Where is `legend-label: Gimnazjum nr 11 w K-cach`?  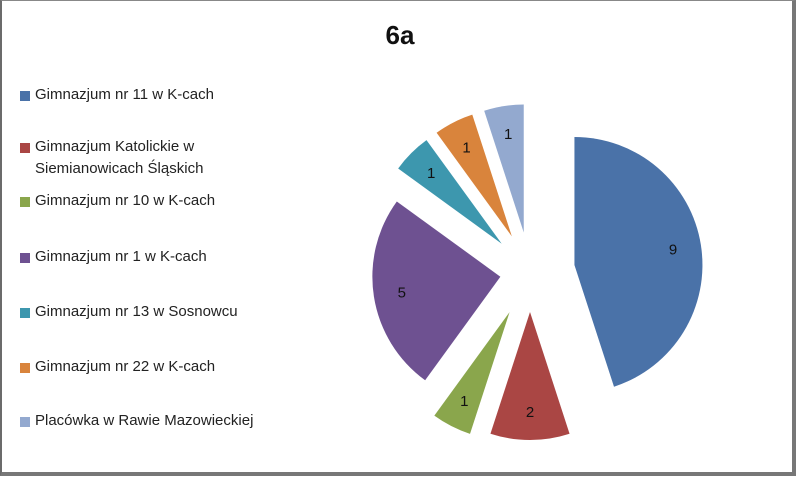
legend-label: Gimnazjum nr 11 w K-cach is located at coordinates (124, 94).